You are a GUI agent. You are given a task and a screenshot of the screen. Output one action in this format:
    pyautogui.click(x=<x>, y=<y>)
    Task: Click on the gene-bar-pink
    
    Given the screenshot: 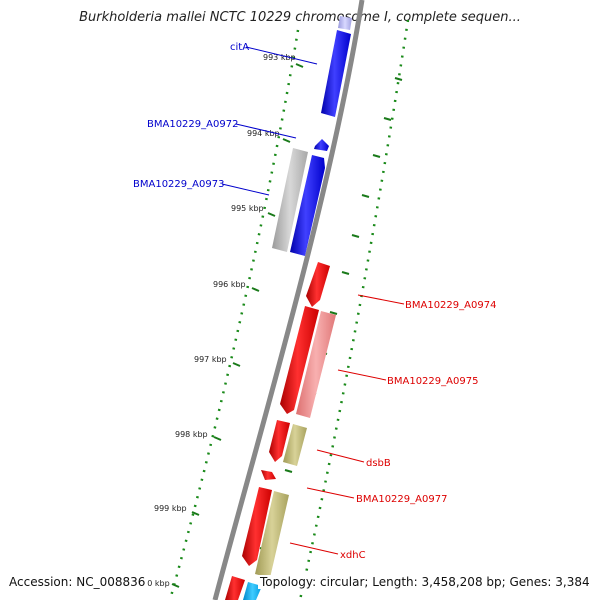 What is the action you would take?
    pyautogui.click(x=316, y=364)
    